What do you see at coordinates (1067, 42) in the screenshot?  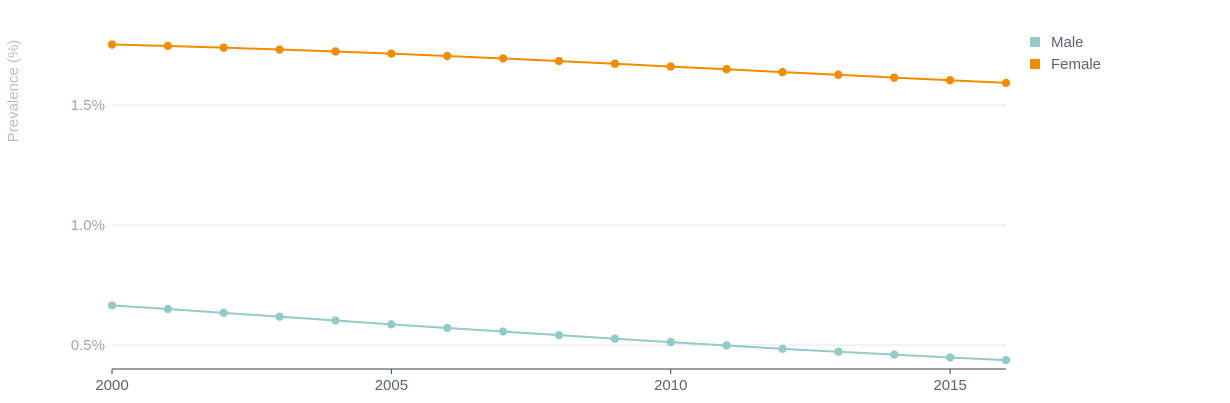 I see `legend-label: Male` at bounding box center [1067, 42].